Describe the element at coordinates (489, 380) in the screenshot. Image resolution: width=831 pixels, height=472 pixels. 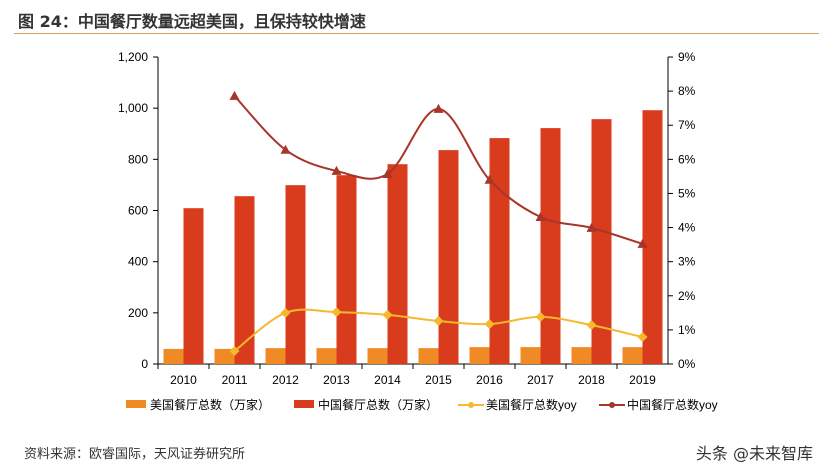
I see `x-tick-label: 2016` at that location.